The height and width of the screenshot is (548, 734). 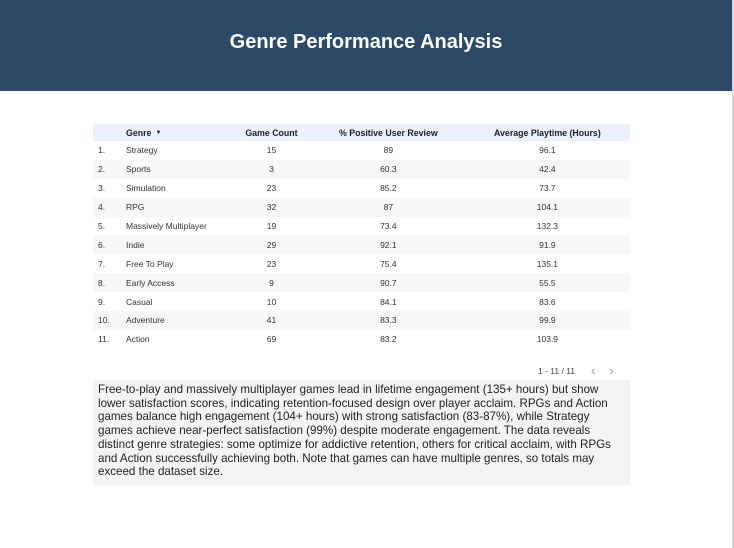 What do you see at coordinates (361, 169) in the screenshot?
I see `table-row: 2. Sports 3 60.3 42.4` at bounding box center [361, 169].